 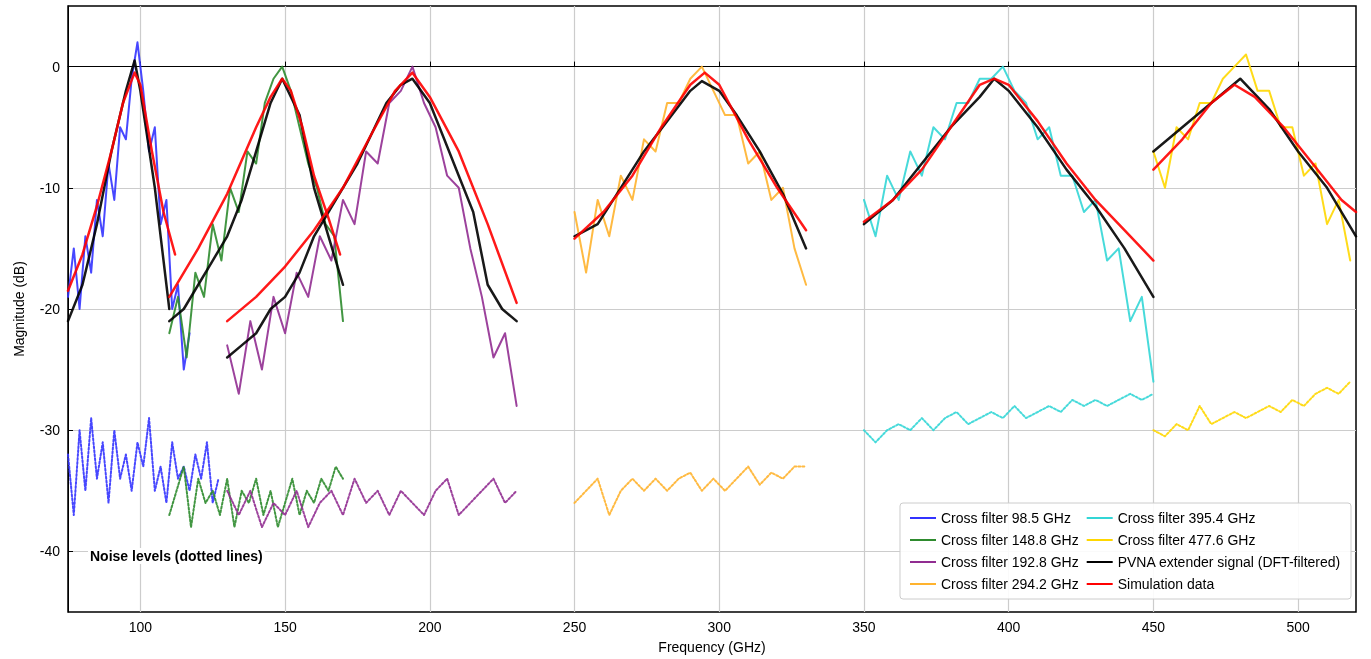 I want to click on y-tick-label: -40, so click(x=50, y=551).